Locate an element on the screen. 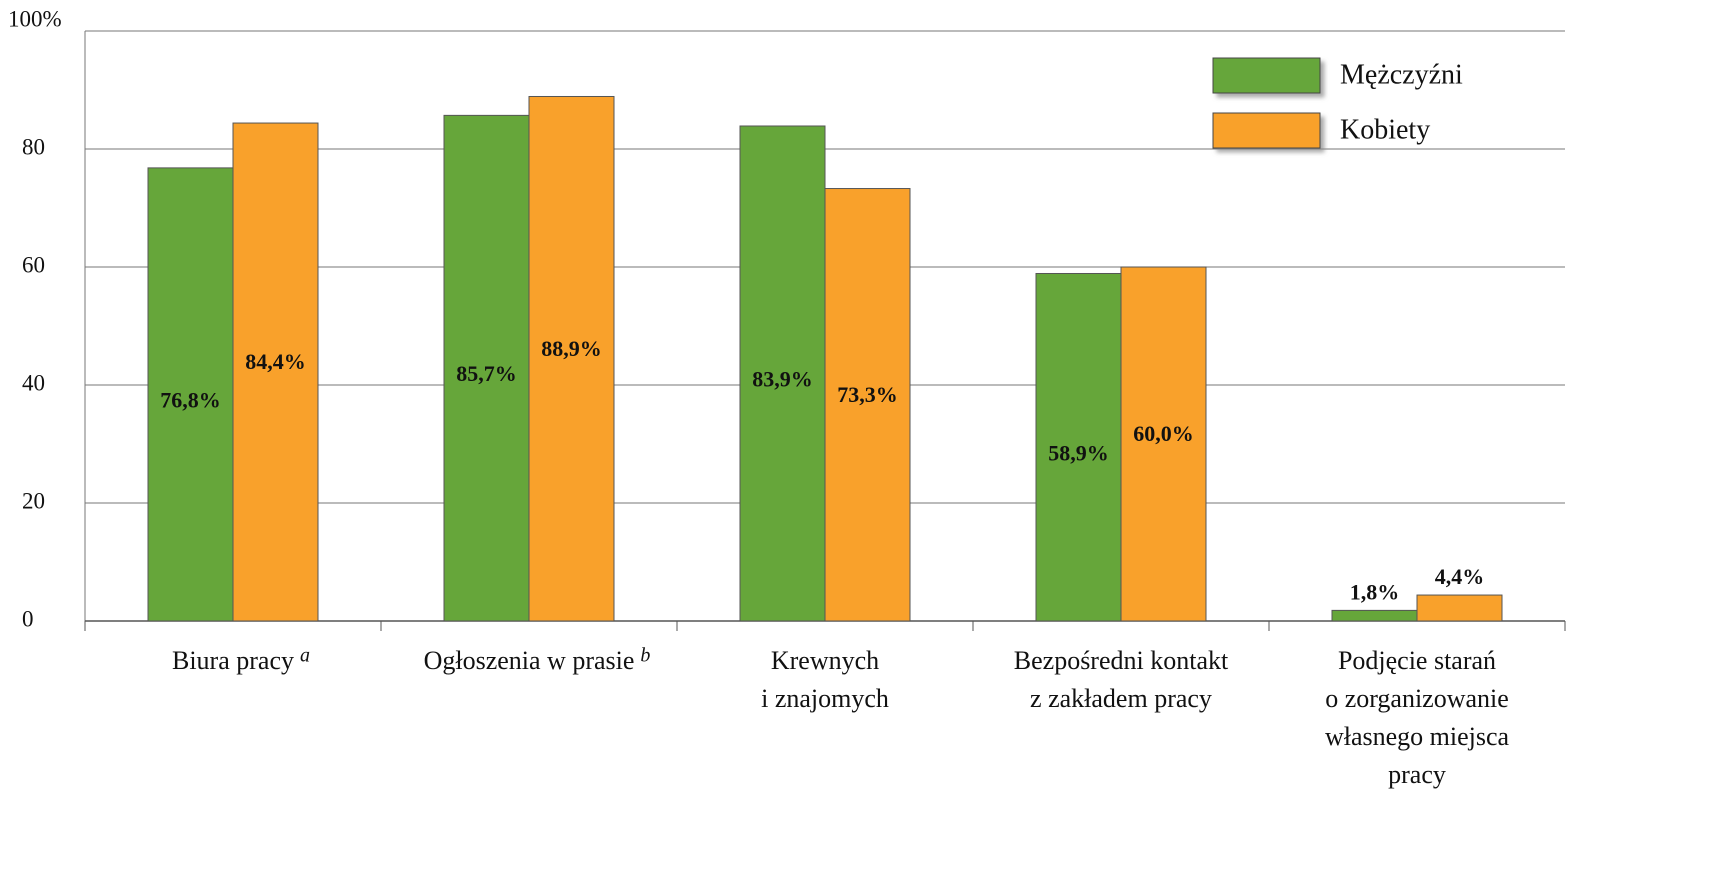 This screenshot has width=1729, height=882. x-tick-label: Ogłoszenia w prasie is located at coordinates (529, 660).